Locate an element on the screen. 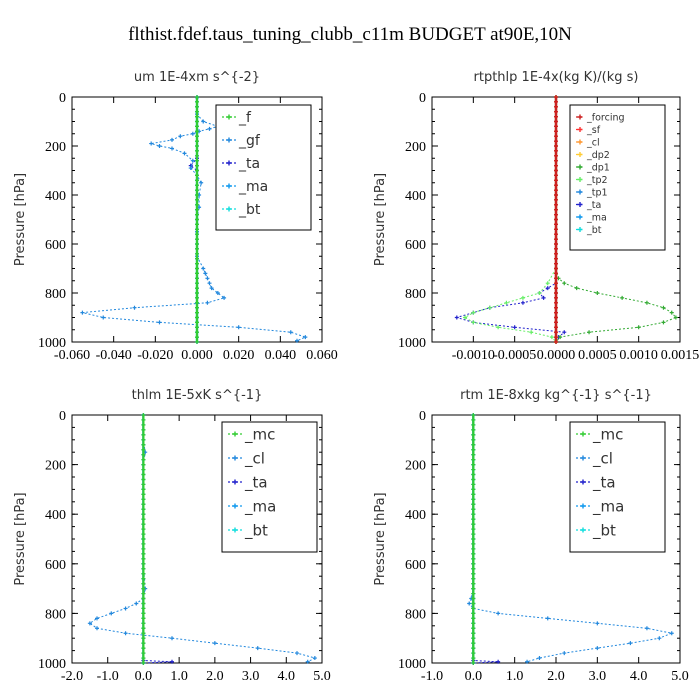  legend-label: _ma is located at coordinates (608, 506).